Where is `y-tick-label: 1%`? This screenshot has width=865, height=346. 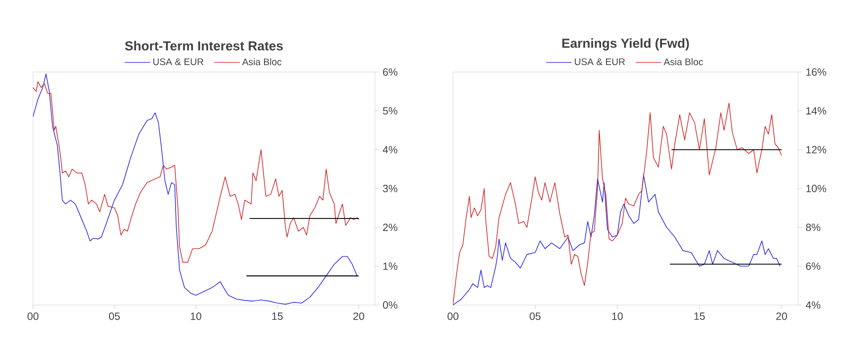 y-tick-label: 1% is located at coordinates (390, 266).